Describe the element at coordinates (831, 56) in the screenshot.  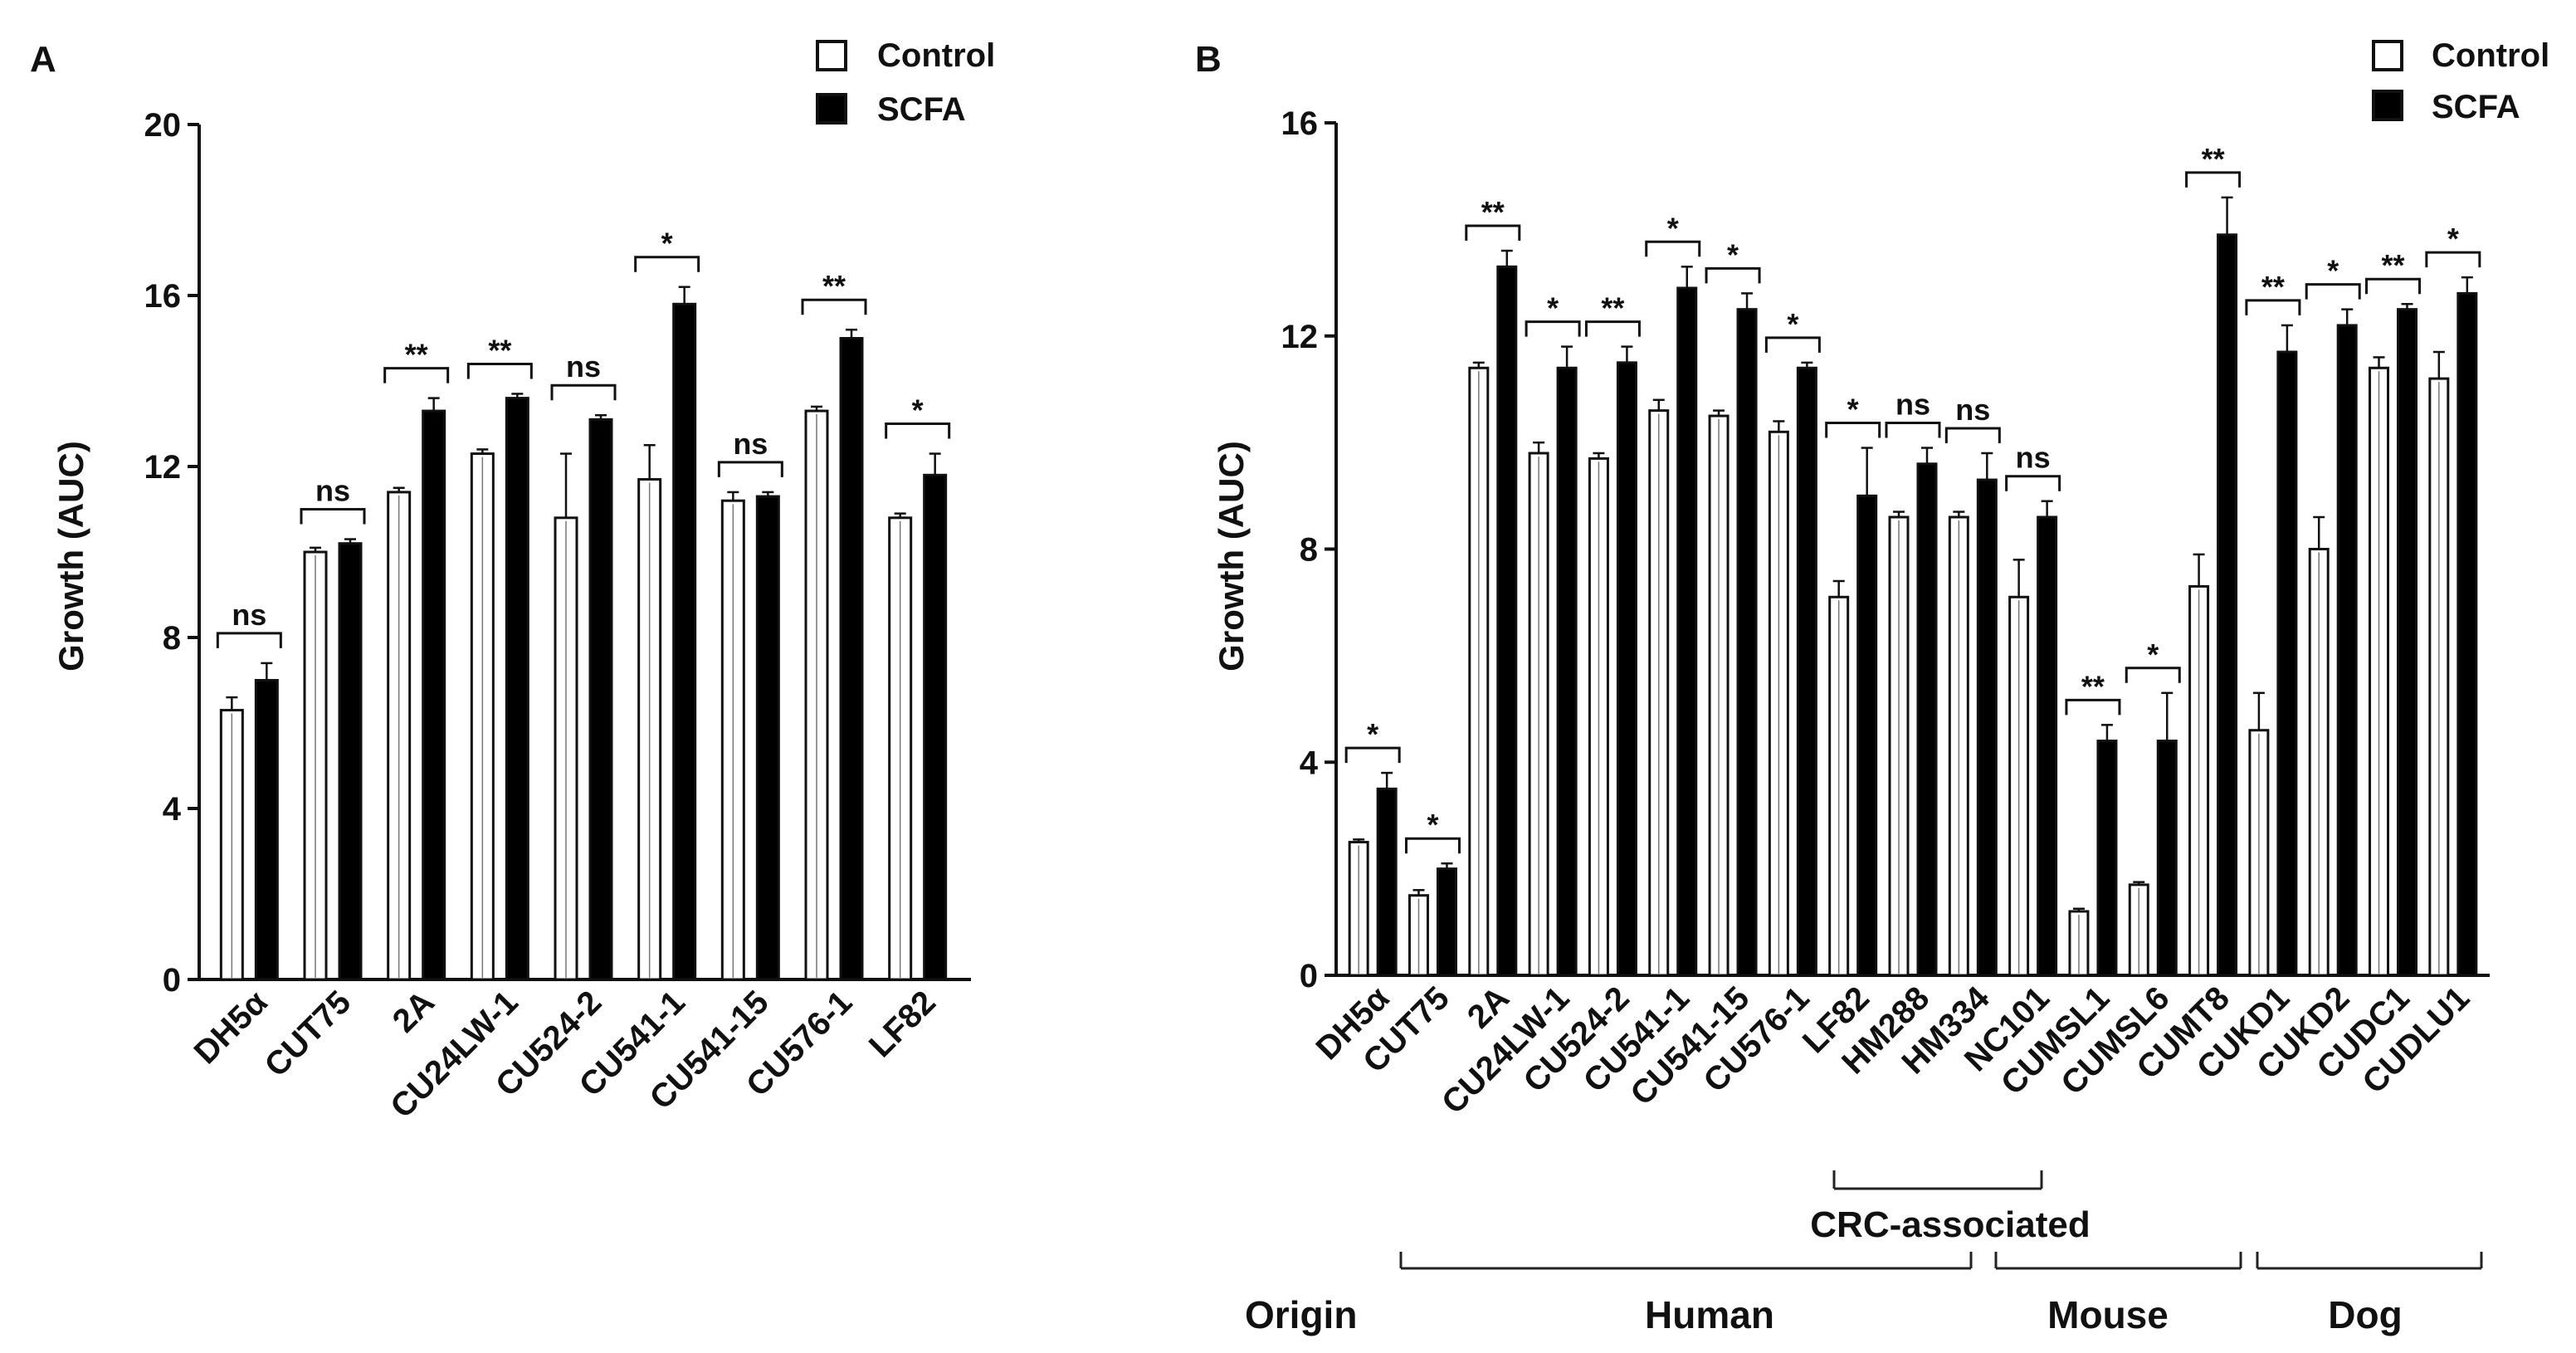
I see `panel-a-legend-swatch-control` at that location.